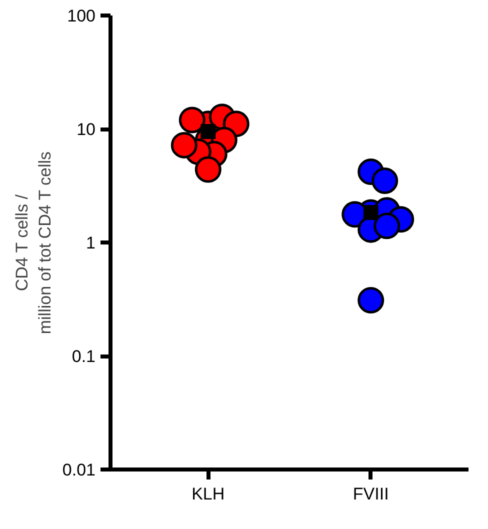 Image resolution: width=488 pixels, height=529 pixels. Describe the element at coordinates (91, 243) in the screenshot. I see `y-tick-label: 1` at that location.